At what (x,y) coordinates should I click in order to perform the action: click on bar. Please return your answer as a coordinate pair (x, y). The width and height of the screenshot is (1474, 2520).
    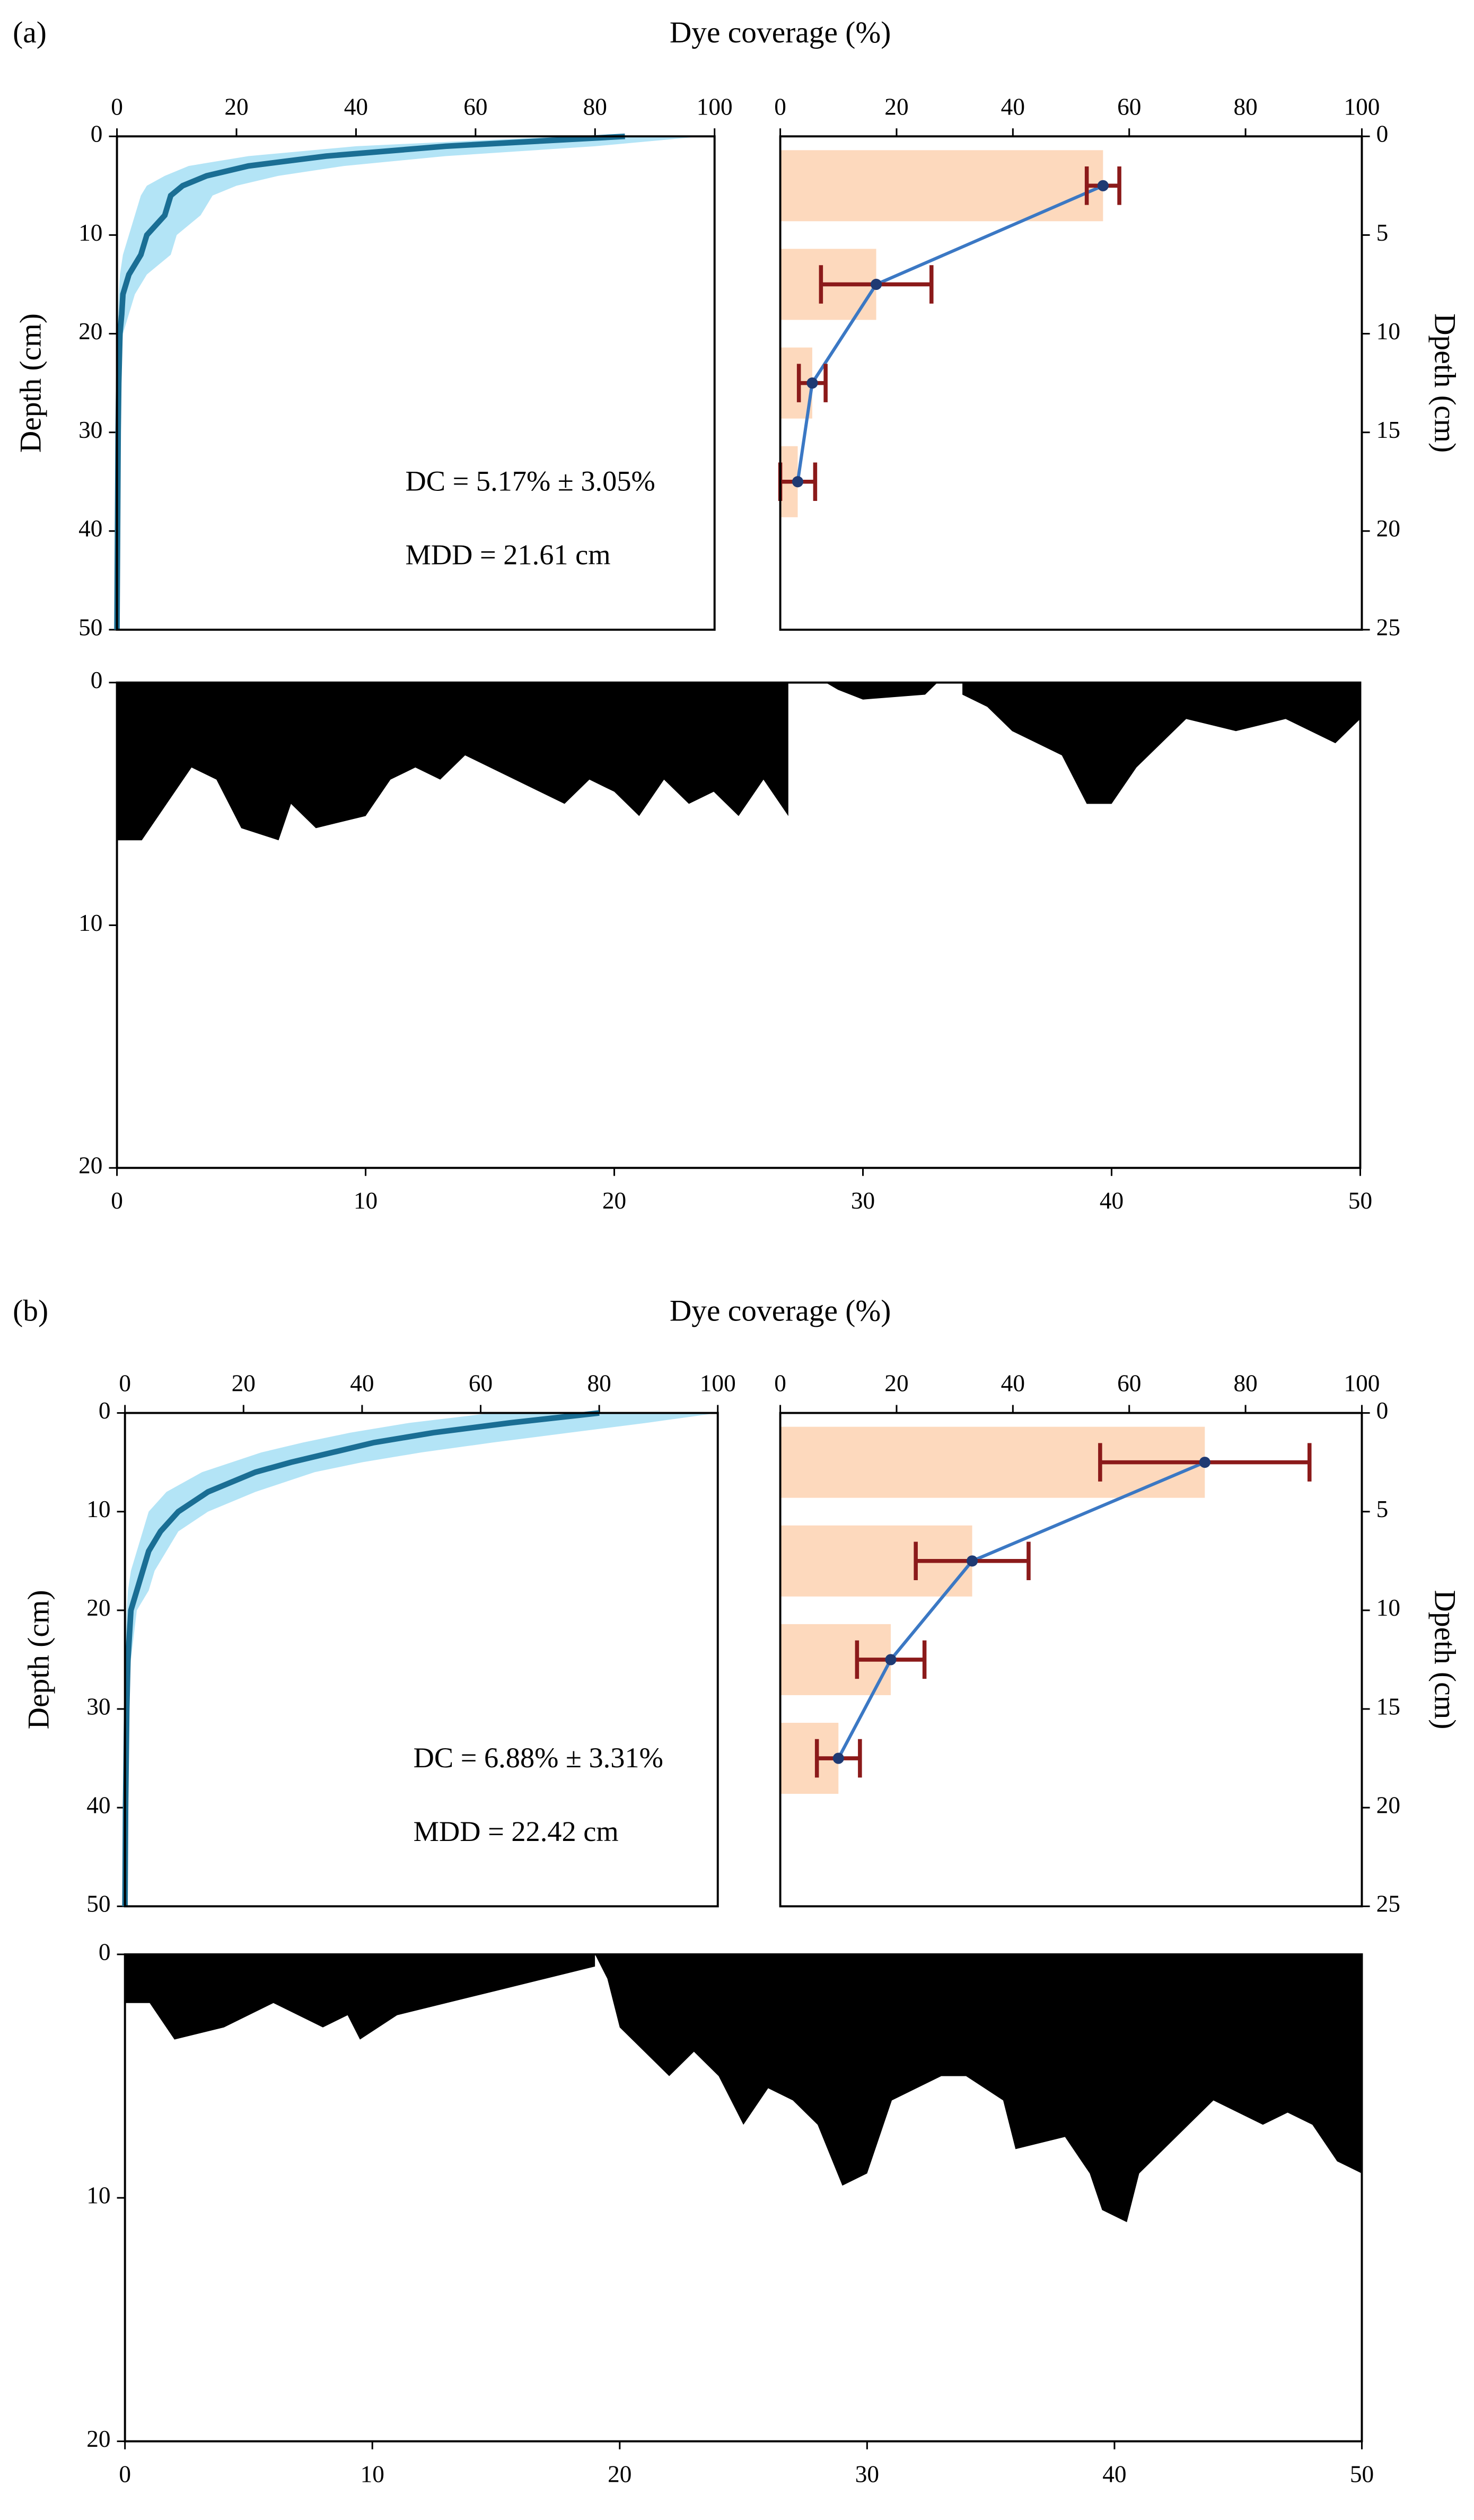
    Looking at the image, I should click on (941, 186).